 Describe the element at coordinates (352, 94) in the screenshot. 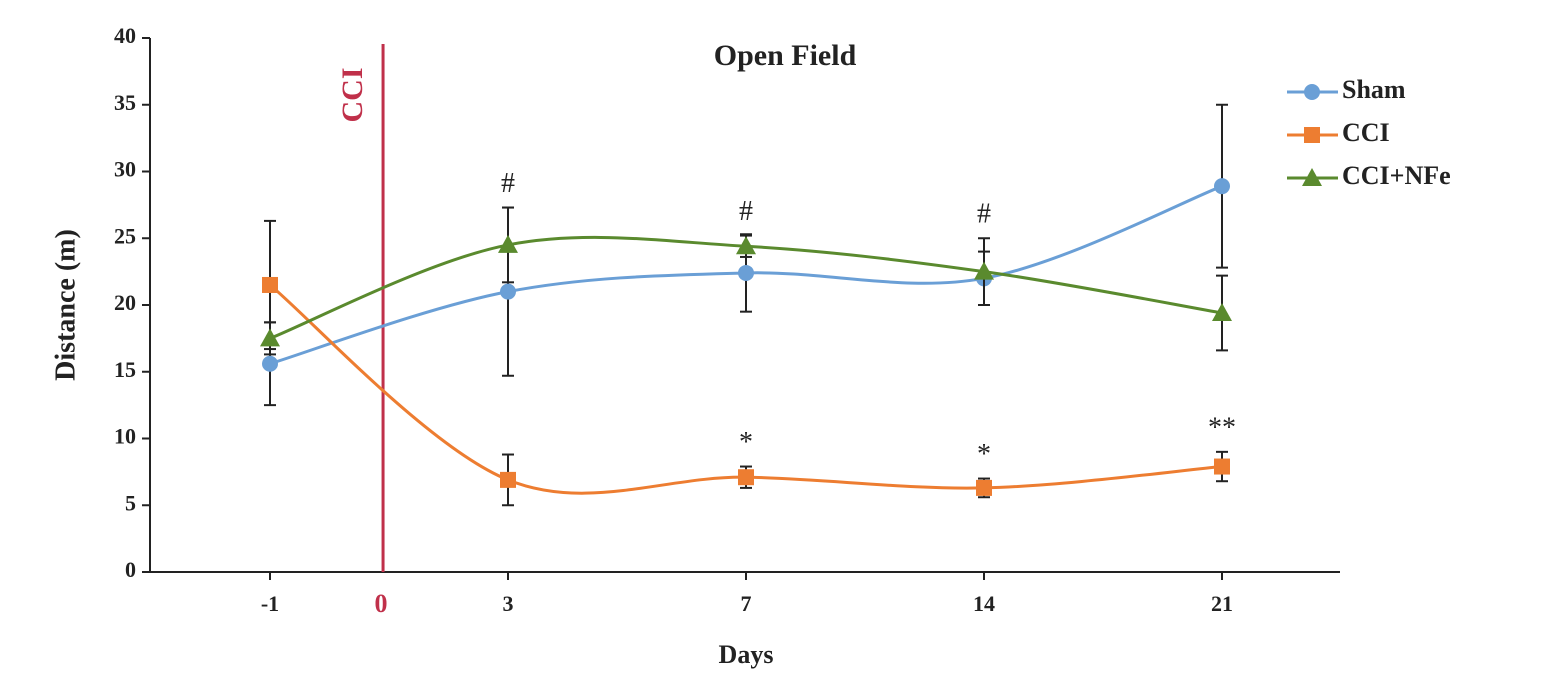

I see `event-label: CCI` at that location.